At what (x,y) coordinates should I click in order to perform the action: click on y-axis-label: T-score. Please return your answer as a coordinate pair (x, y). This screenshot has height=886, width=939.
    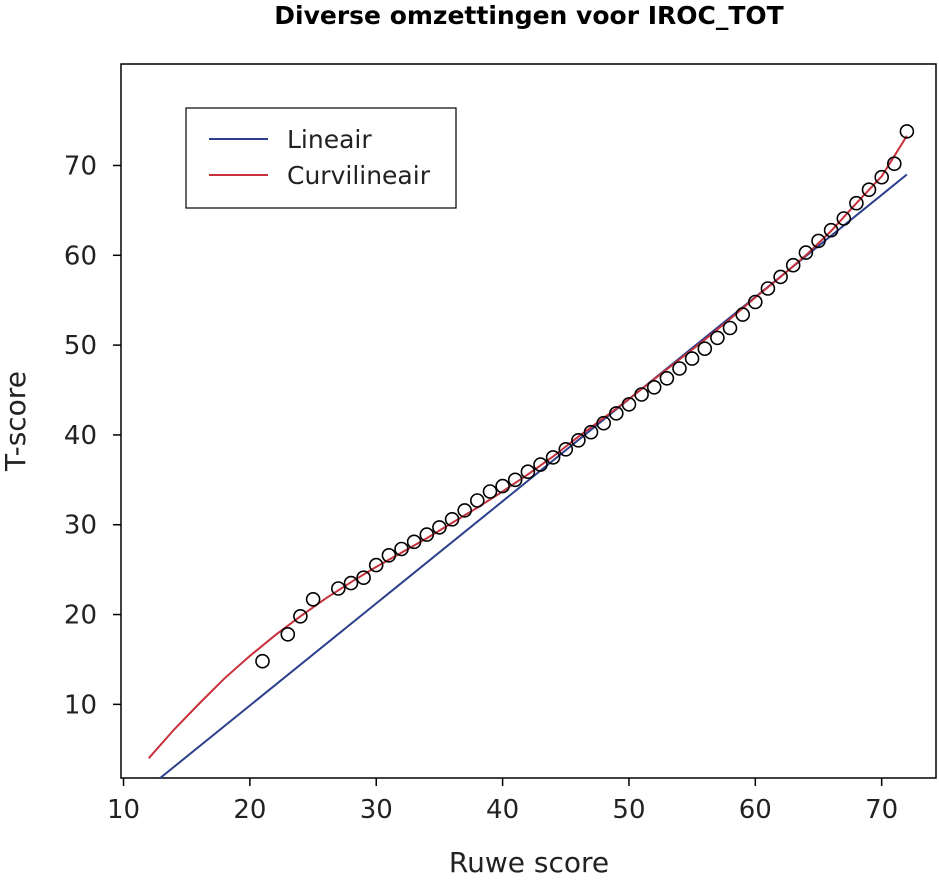
    Looking at the image, I should click on (16, 421).